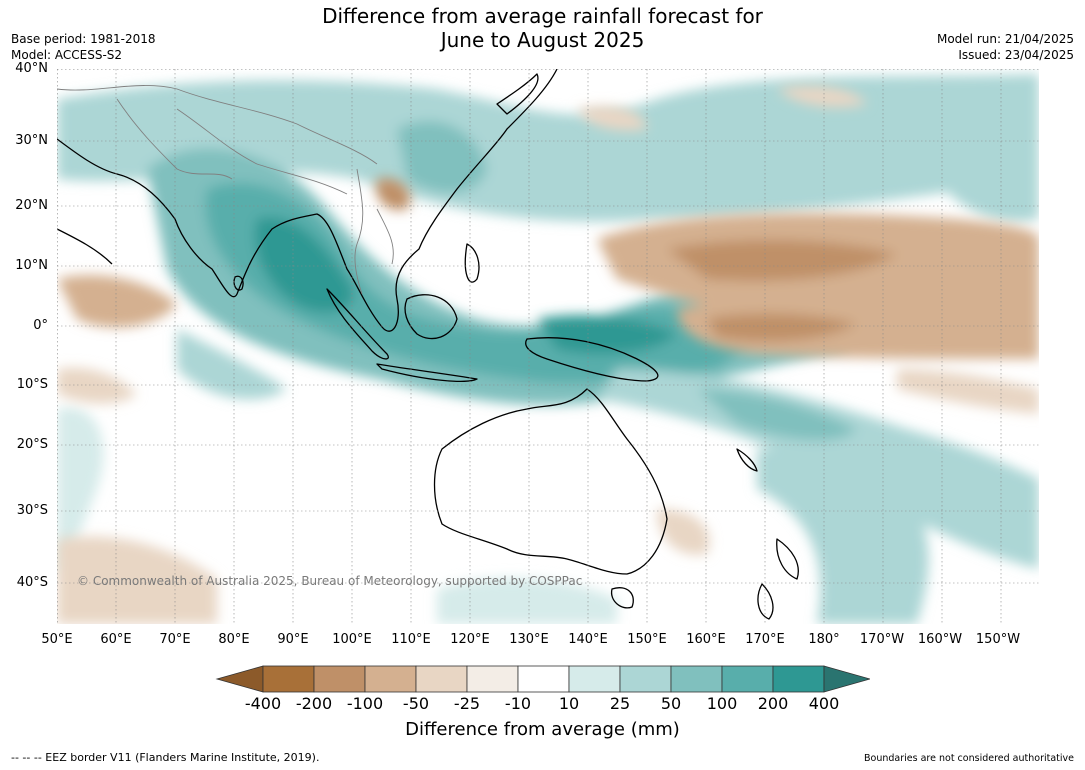 The image size is (1085, 770). Describe the element at coordinates (175, 639) in the screenshot. I see `lon-label-70e: 70°E` at that location.